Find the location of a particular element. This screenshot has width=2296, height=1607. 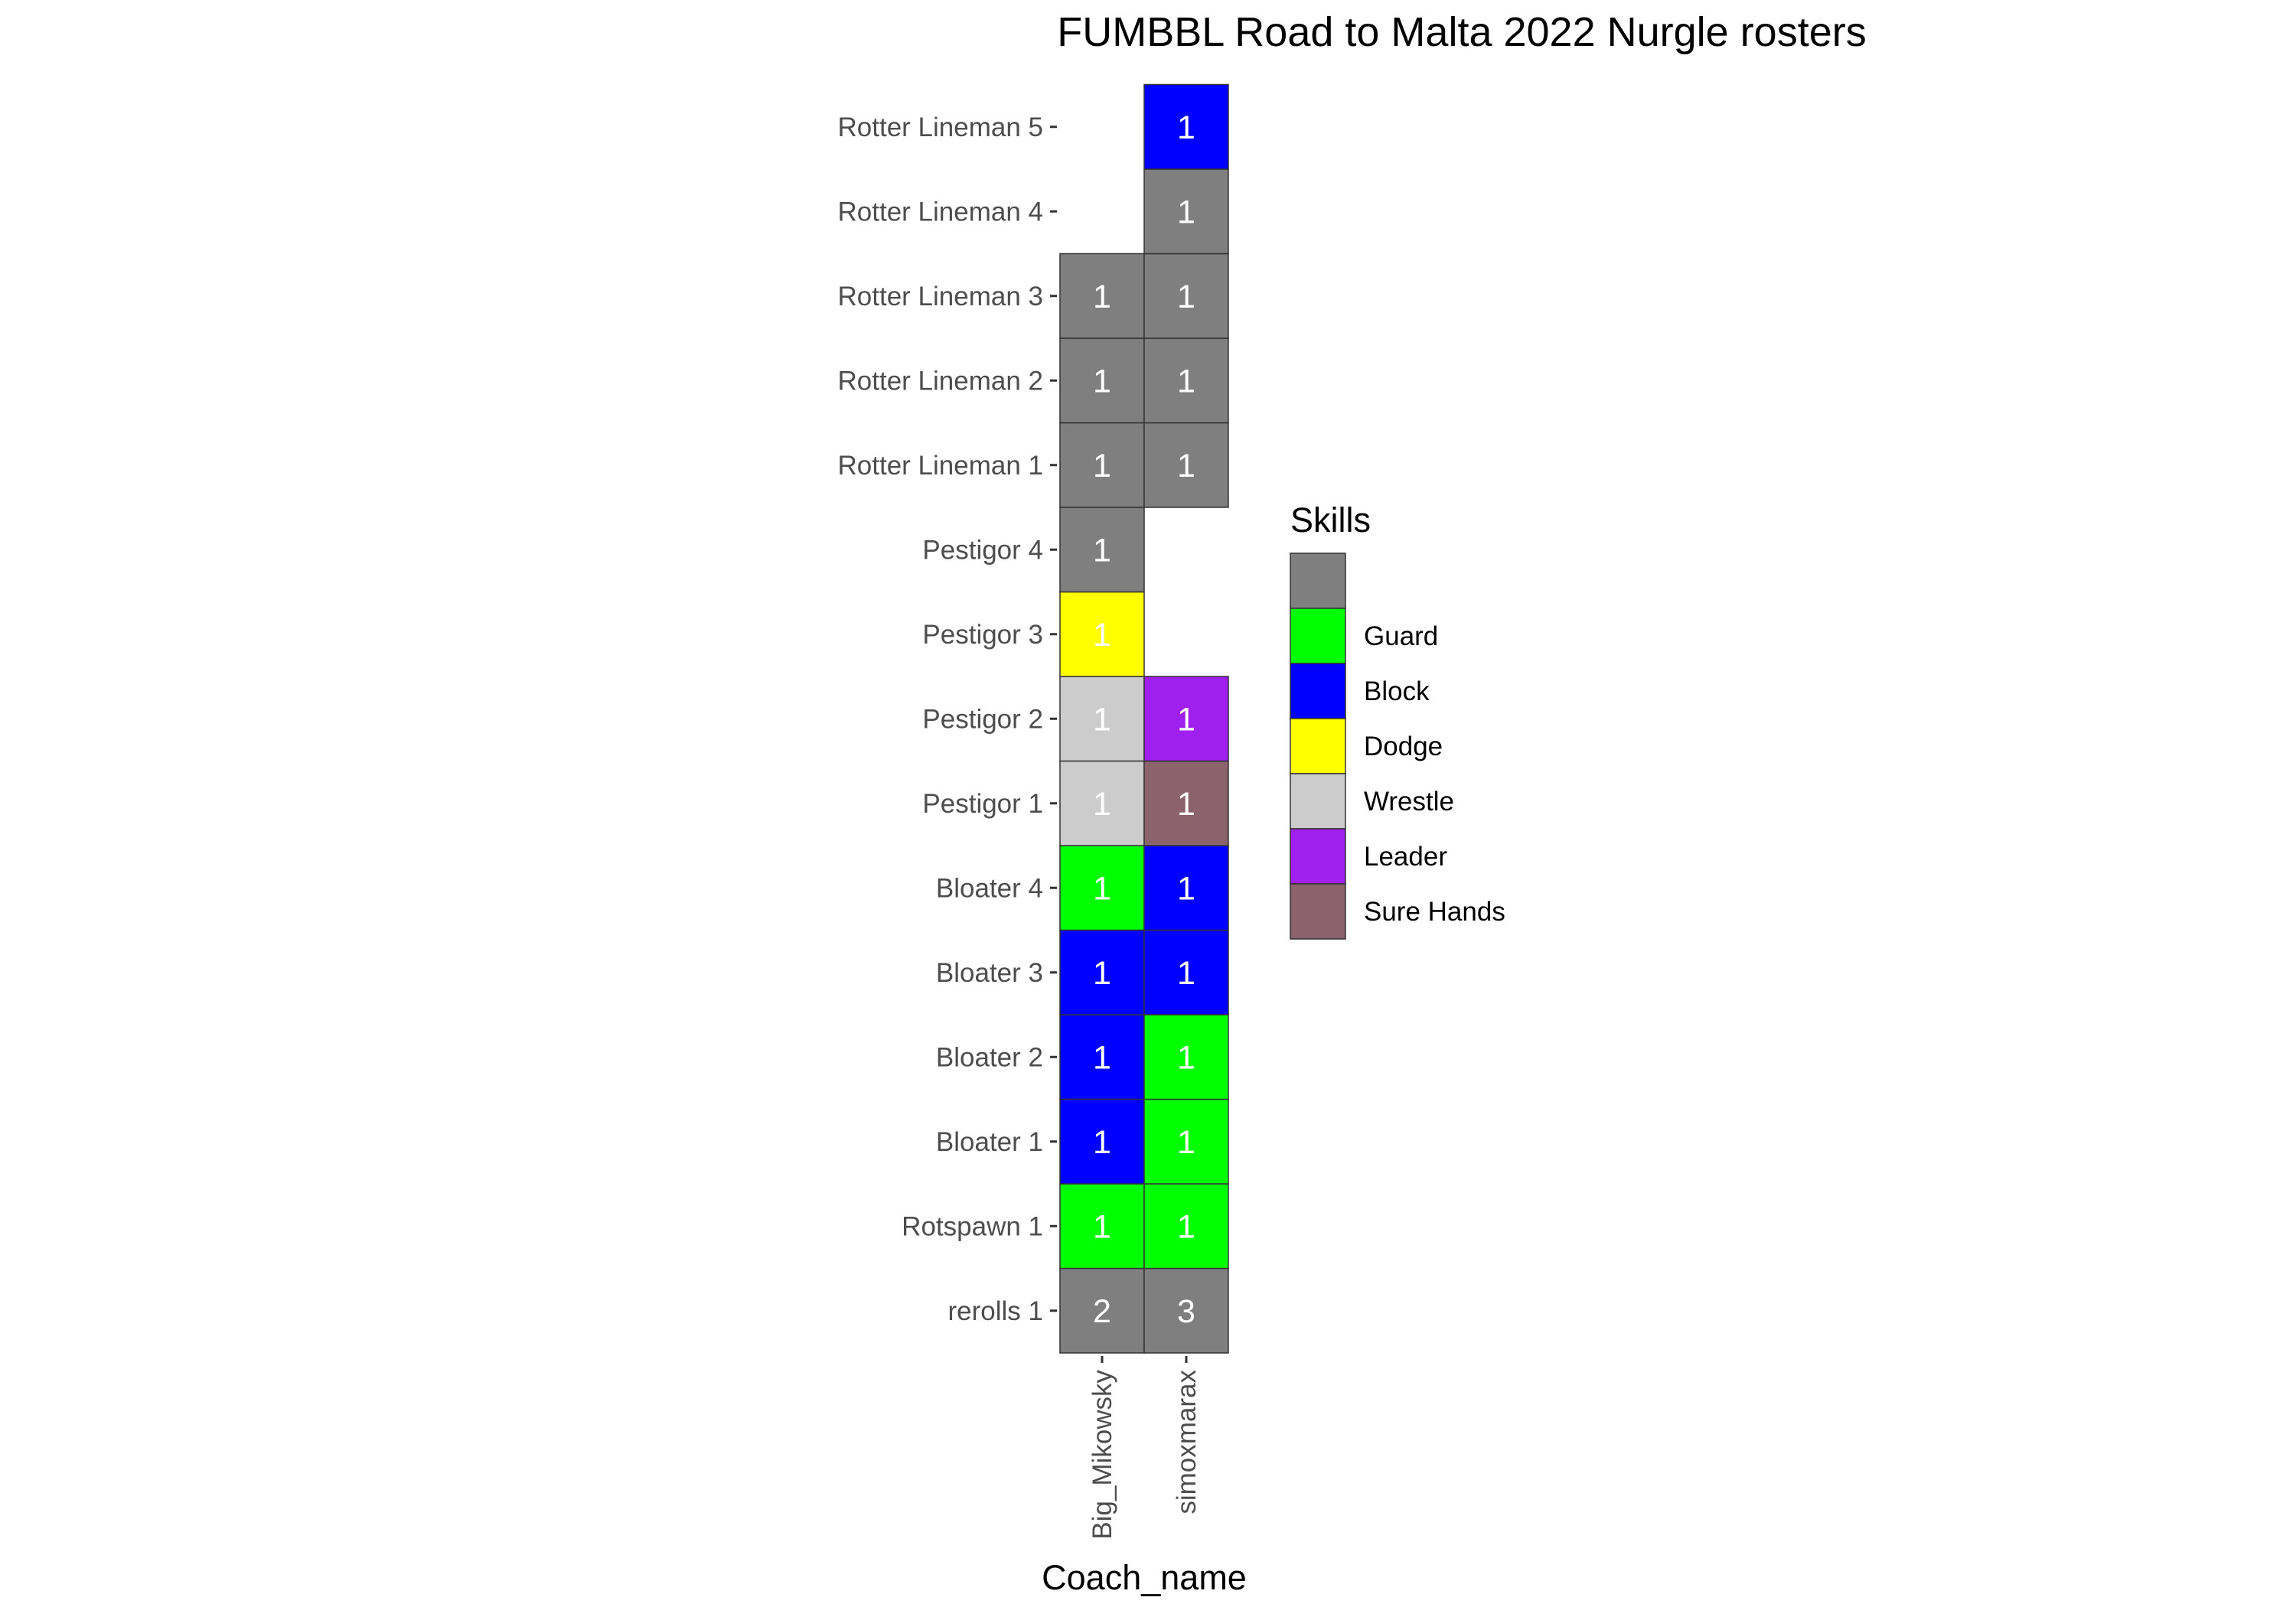

legend-key-dodge is located at coordinates (1318, 746).